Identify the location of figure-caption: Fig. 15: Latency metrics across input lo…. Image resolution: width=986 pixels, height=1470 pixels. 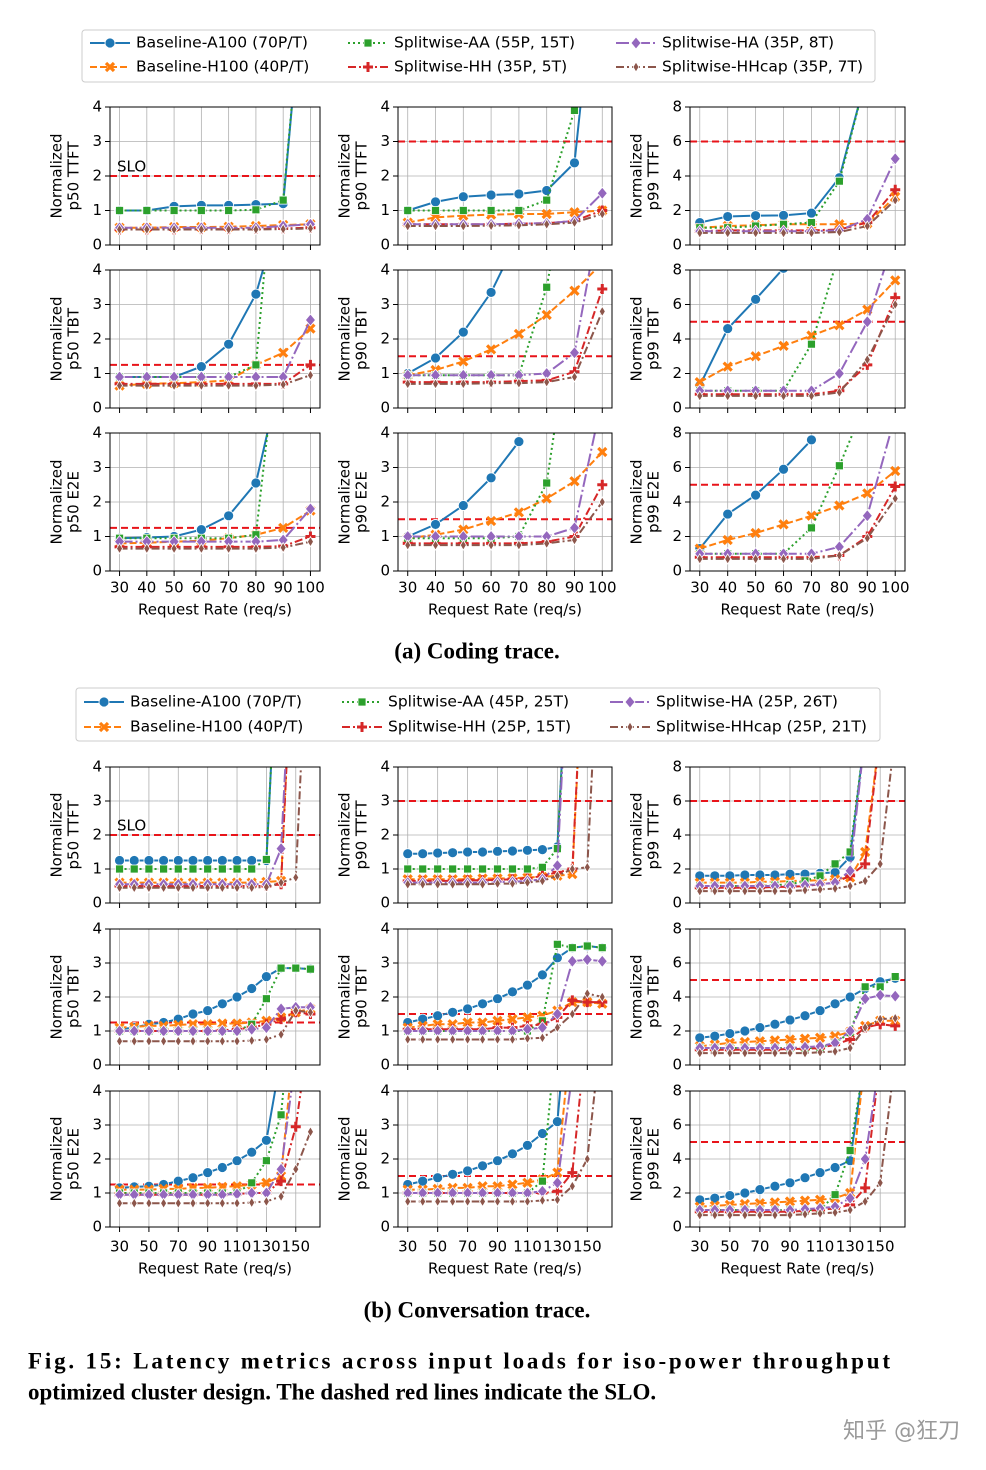
(459, 1360).